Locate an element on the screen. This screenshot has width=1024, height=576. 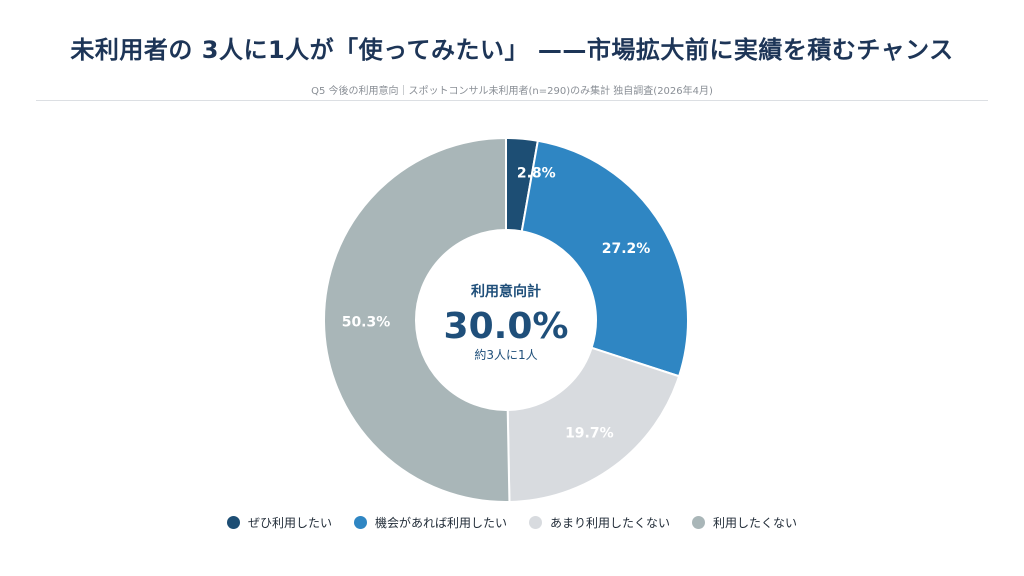
slice-value-label: 50.3% is located at coordinates (366, 322).